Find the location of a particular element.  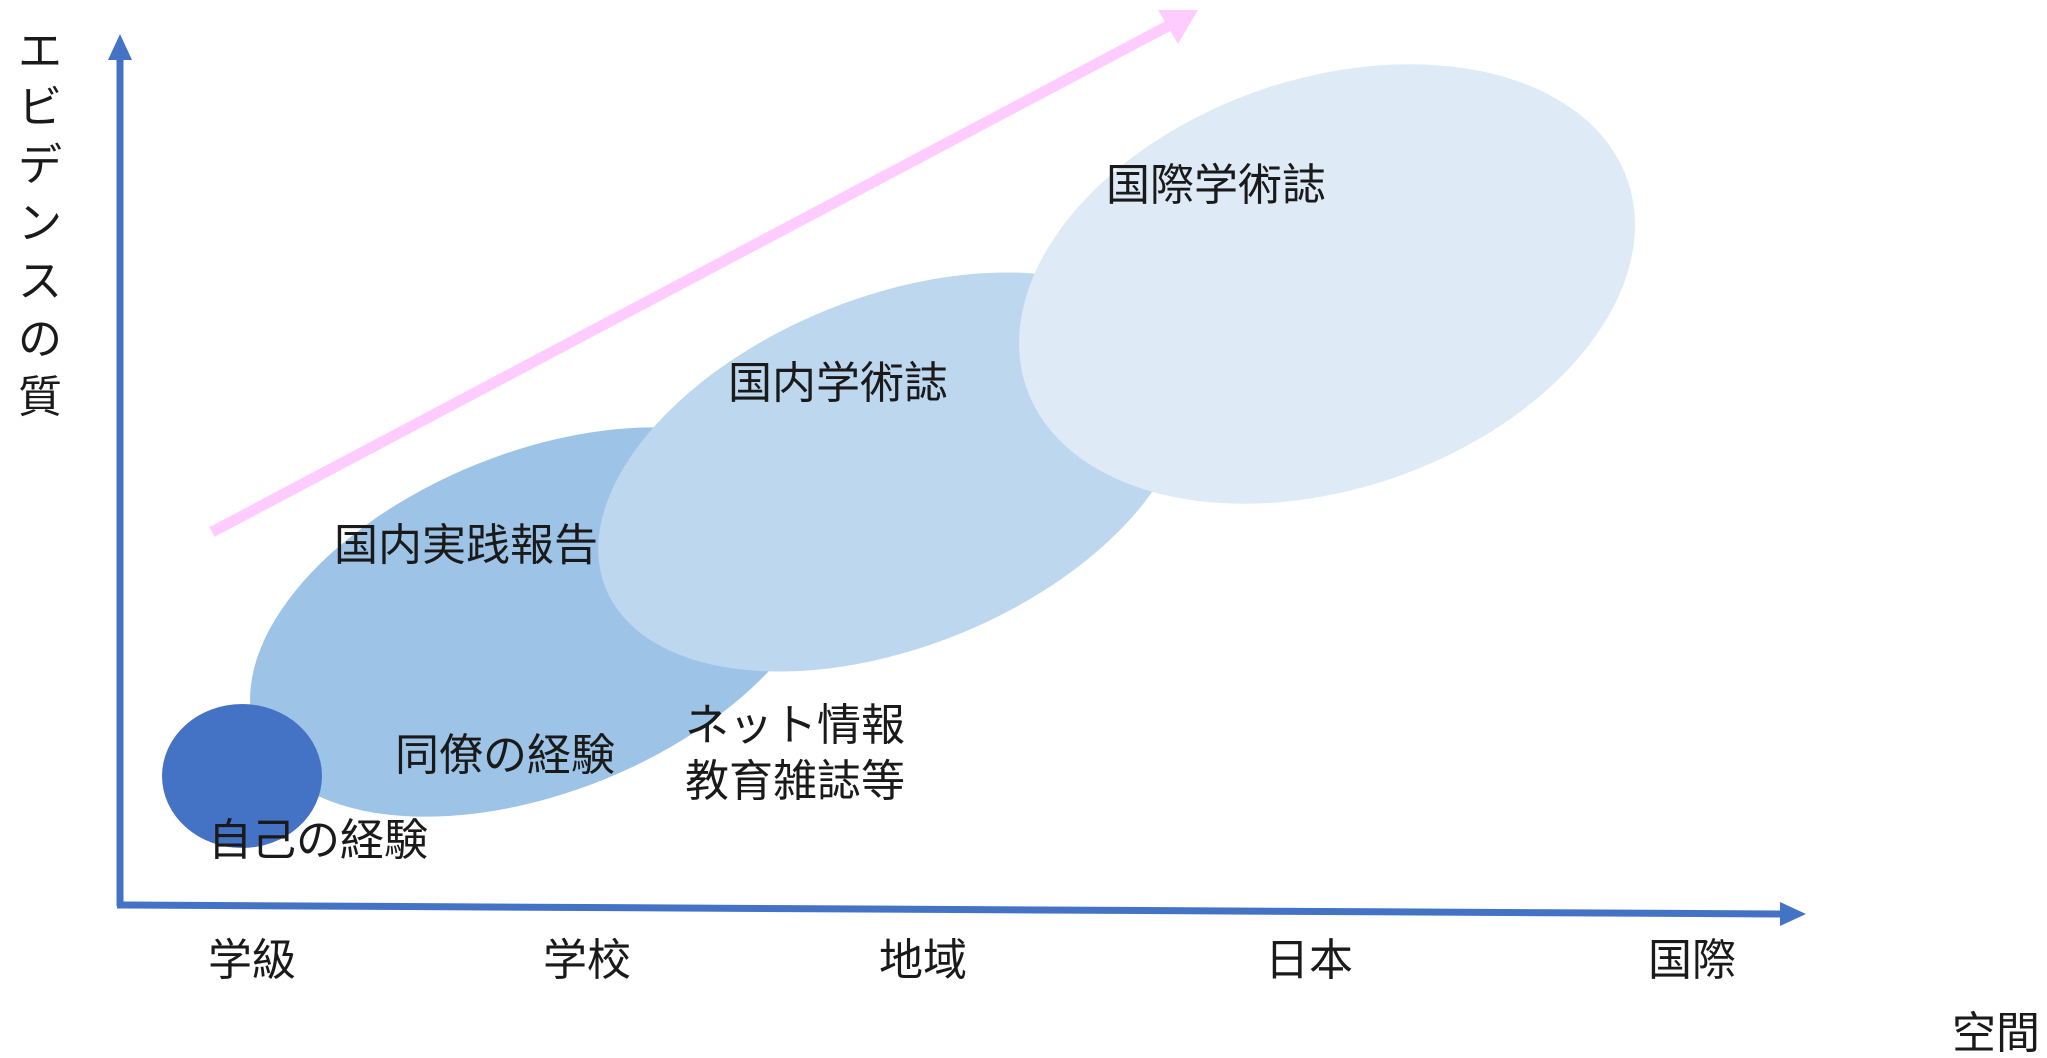

x-tick-label: 日本 is located at coordinates (1309, 960).